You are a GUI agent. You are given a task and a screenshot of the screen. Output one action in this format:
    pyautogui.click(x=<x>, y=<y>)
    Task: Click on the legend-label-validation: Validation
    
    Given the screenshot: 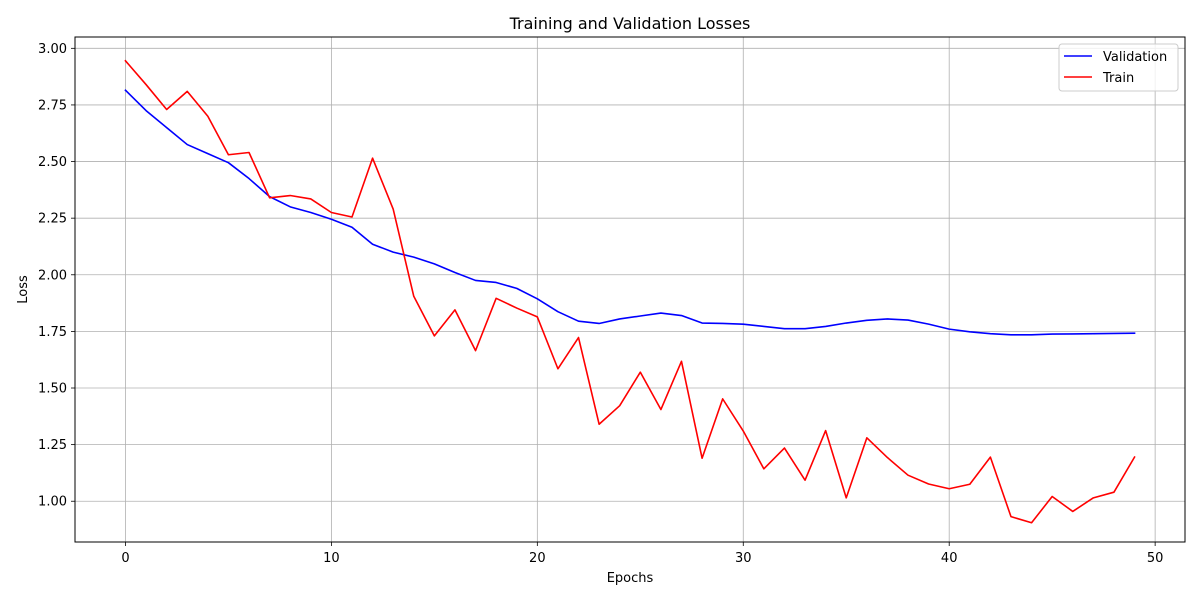 What is the action you would take?
    pyautogui.click(x=1135, y=57)
    